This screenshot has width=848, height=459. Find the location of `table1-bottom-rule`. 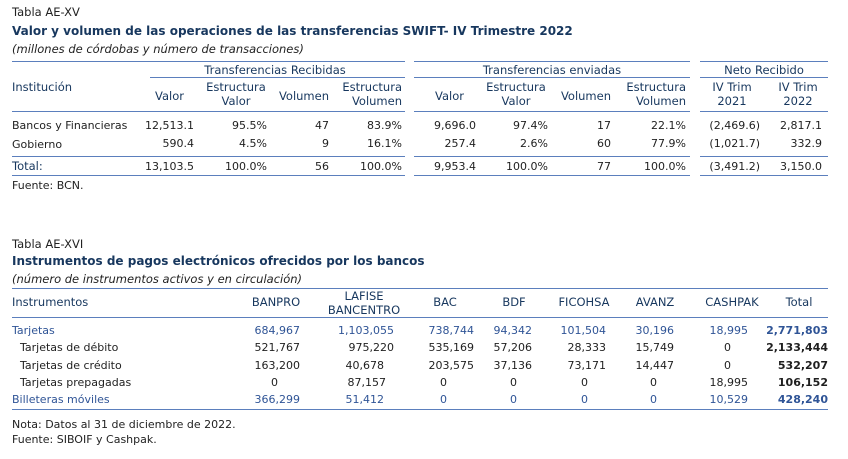

table1-bottom-rule is located at coordinates (208, 175).